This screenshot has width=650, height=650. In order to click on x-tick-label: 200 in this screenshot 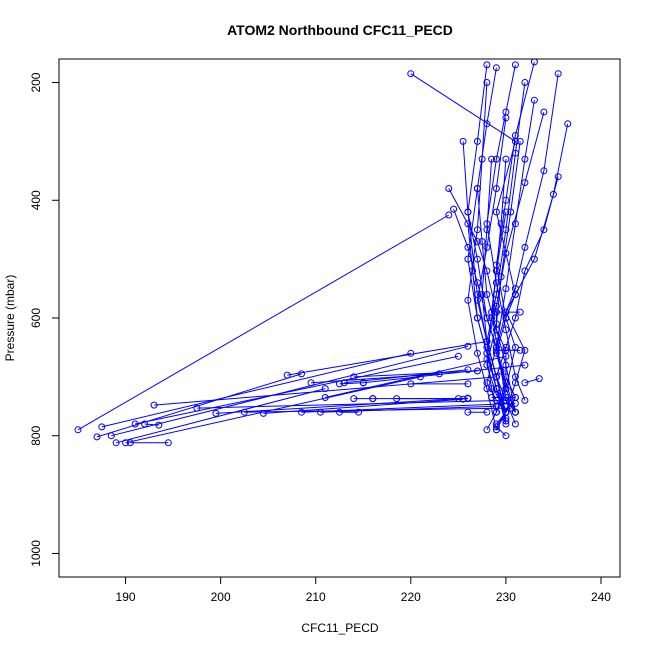, I will do `click(221, 597)`.